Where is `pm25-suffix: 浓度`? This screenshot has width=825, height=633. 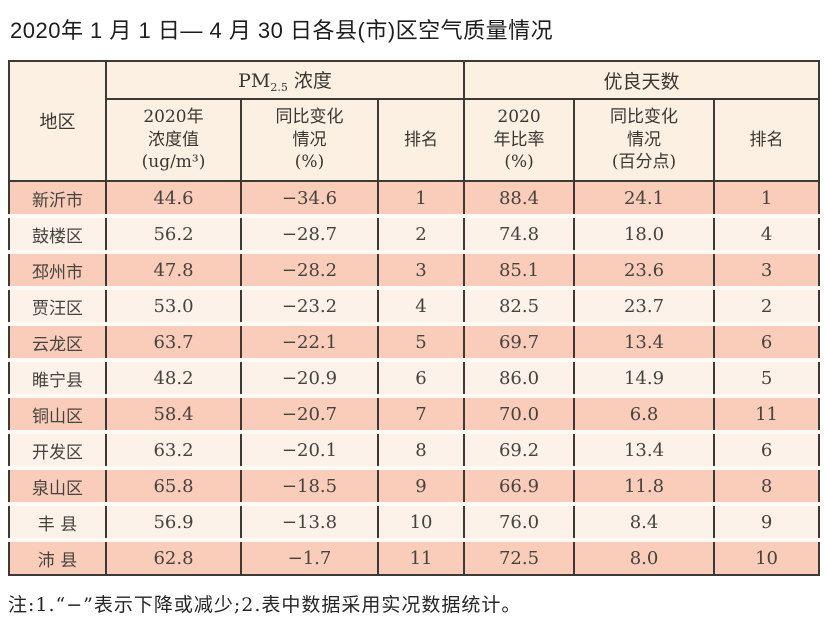 pm25-suffix: 浓度 is located at coordinates (309, 81).